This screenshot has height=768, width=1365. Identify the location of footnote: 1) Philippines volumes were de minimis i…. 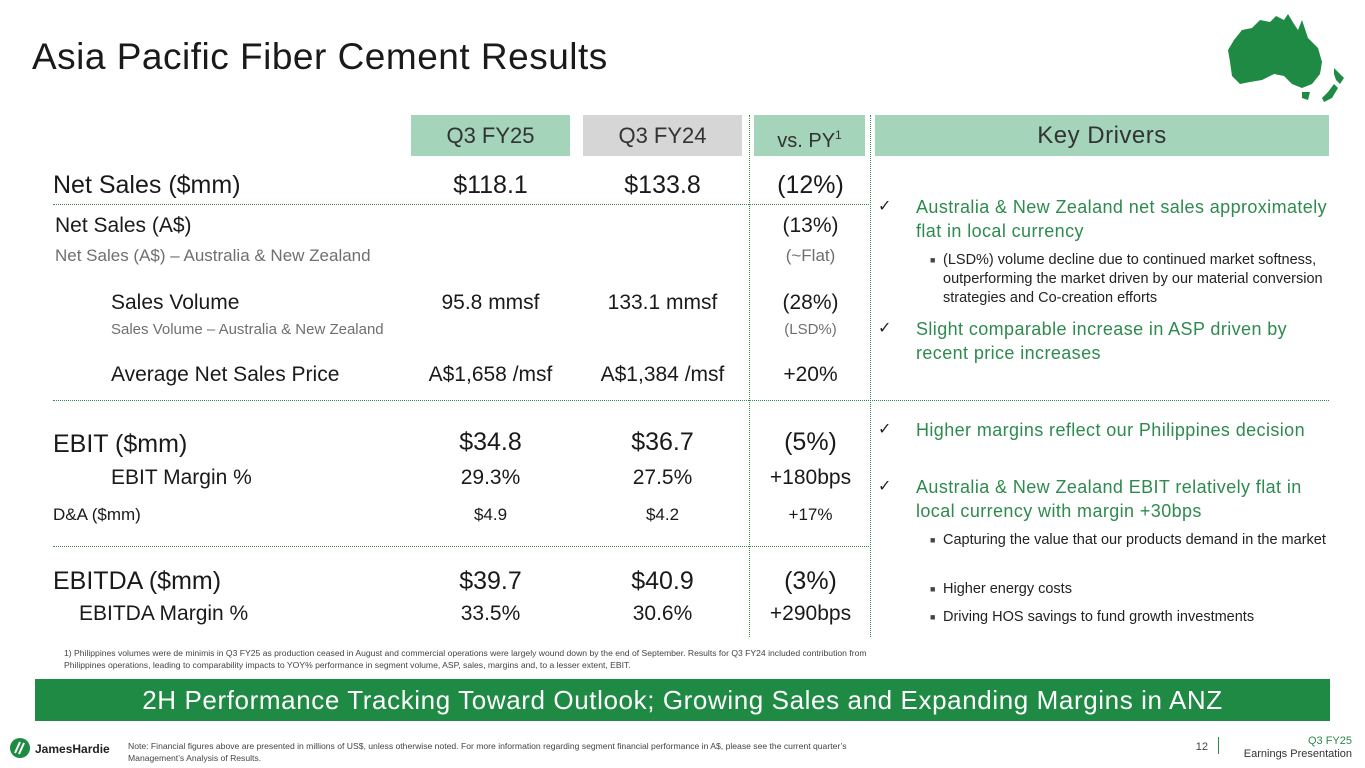
(465, 659).